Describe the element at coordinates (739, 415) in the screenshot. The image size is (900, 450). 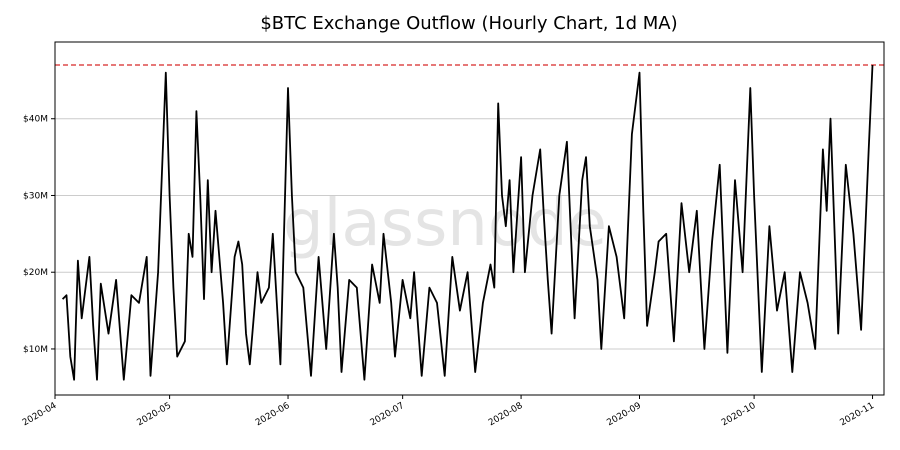
I see `x-tick-label-6: 2020-10` at that location.